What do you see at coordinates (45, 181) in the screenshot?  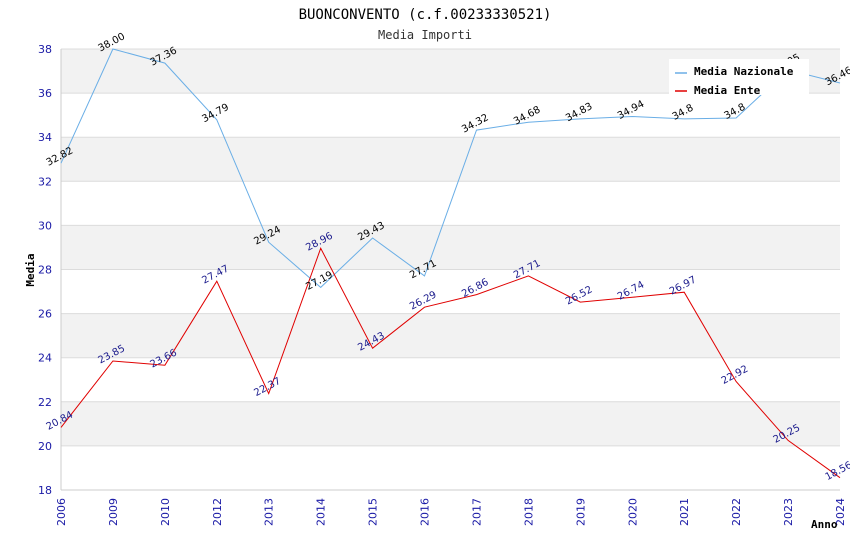 I see `y-tick-label: 32` at bounding box center [45, 181].